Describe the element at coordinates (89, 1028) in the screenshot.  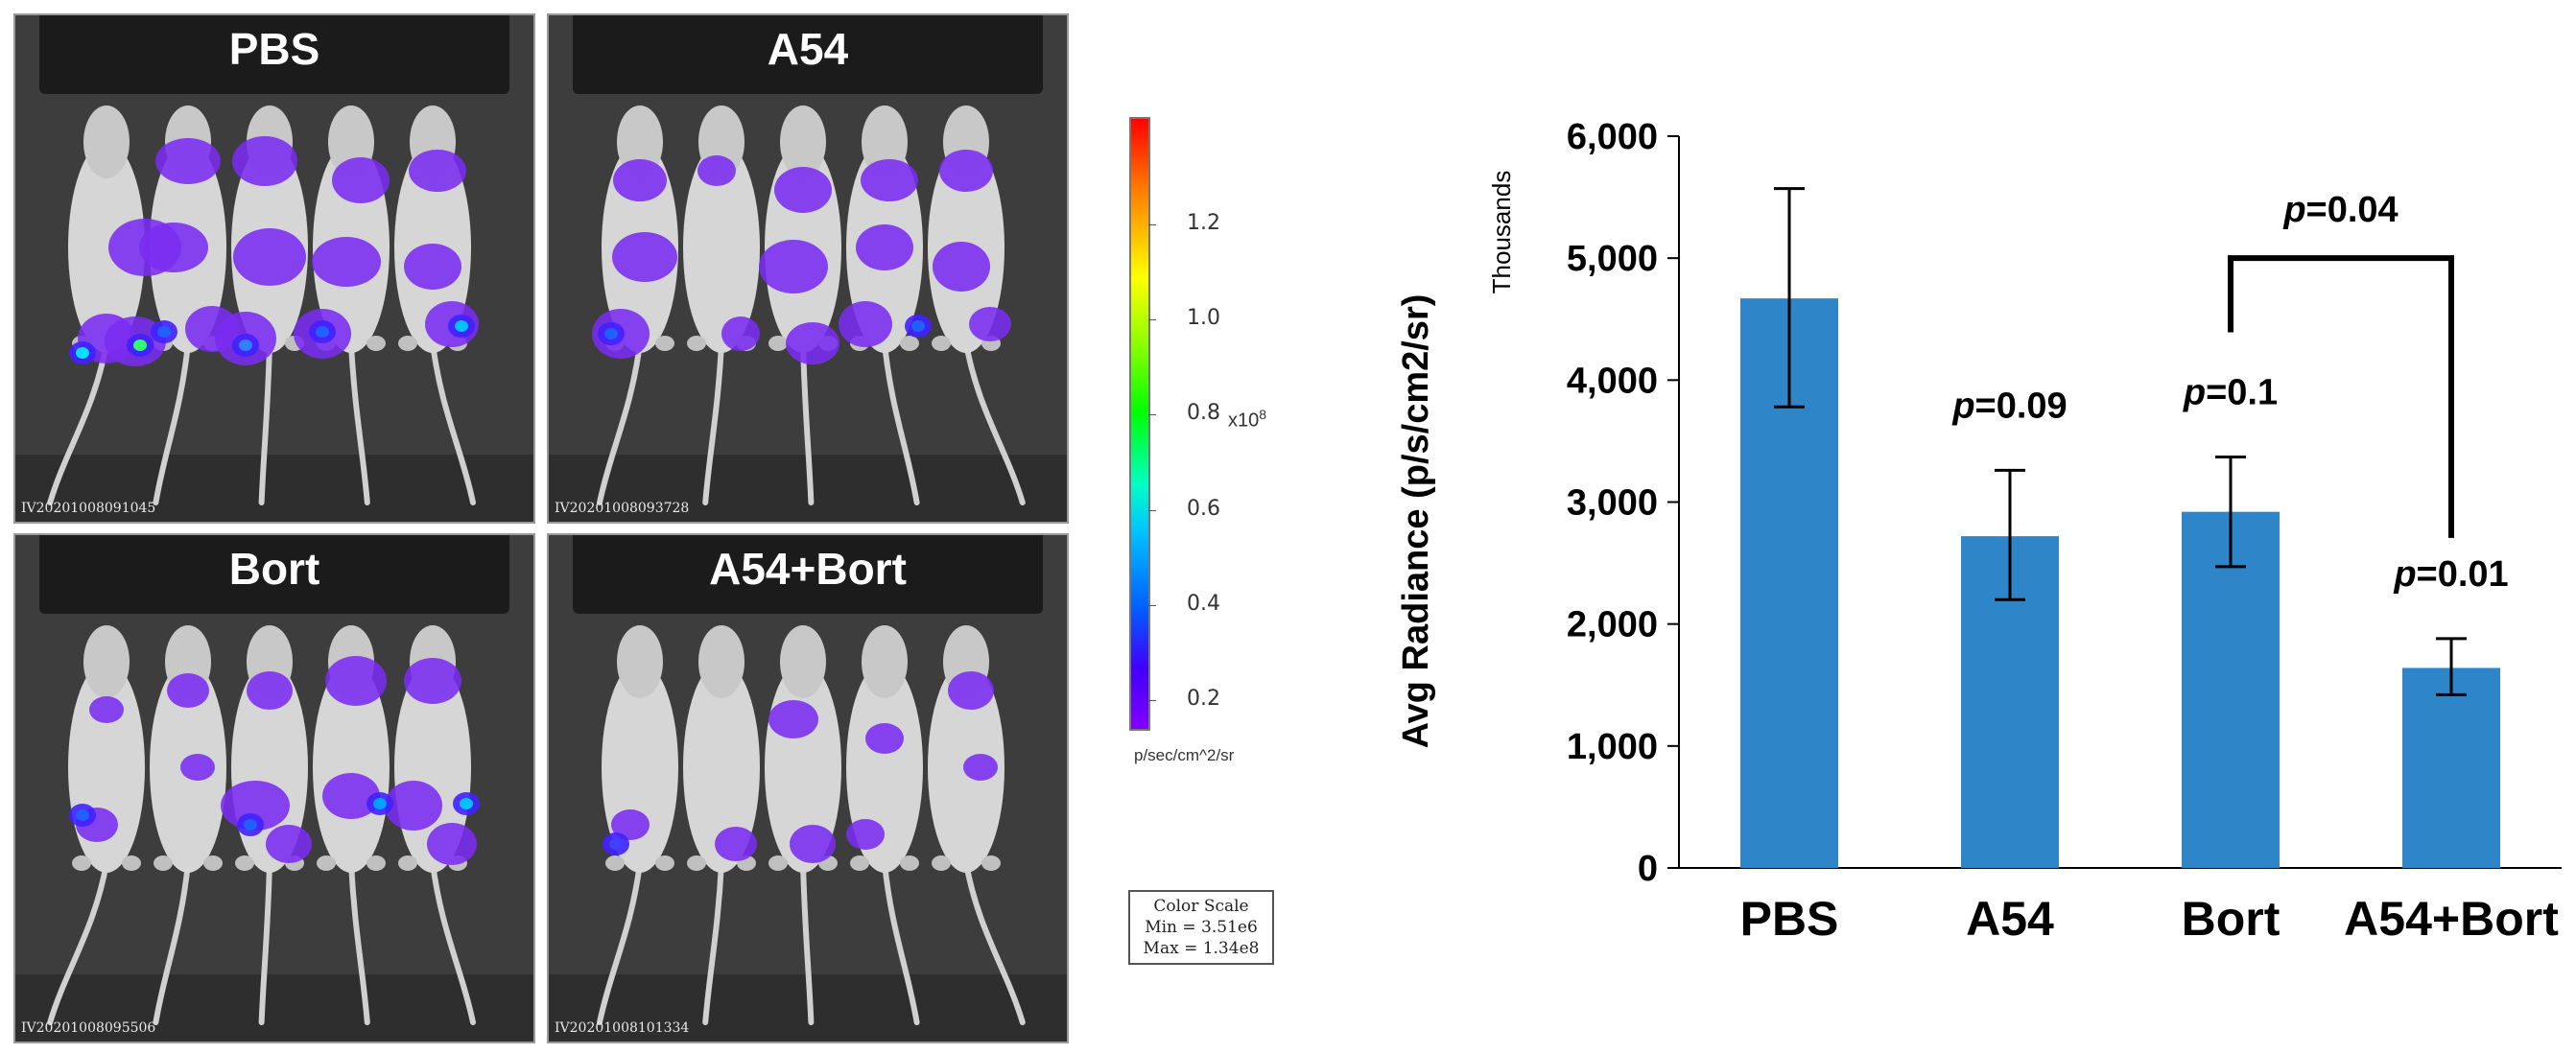
I see `image-id: IV20201008095506` at that location.